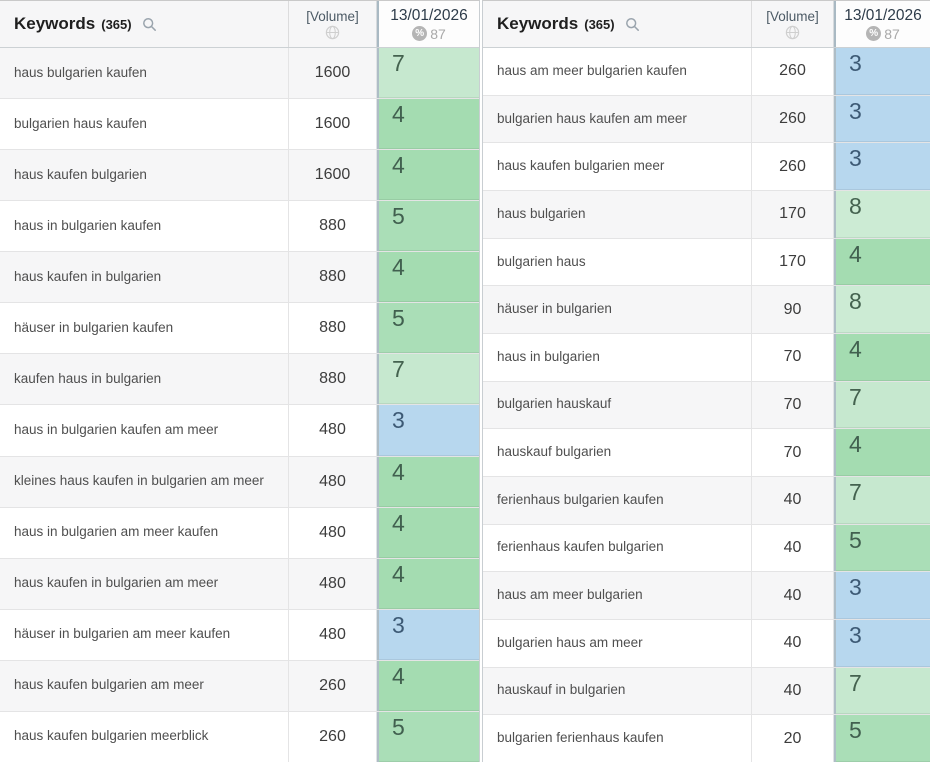 The height and width of the screenshot is (762, 931). I want to click on table-row: bulgarien hauskauf 70 7, so click(706, 405).